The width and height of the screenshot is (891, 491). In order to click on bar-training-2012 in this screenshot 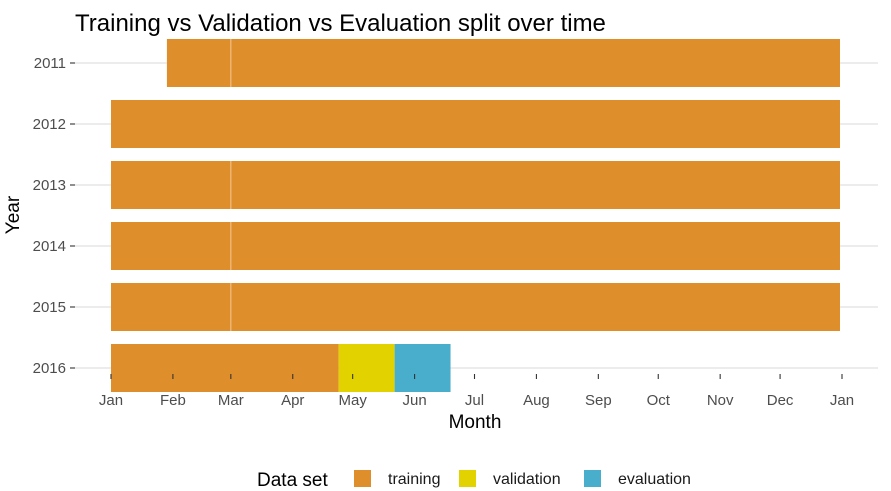, I will do `click(476, 124)`.